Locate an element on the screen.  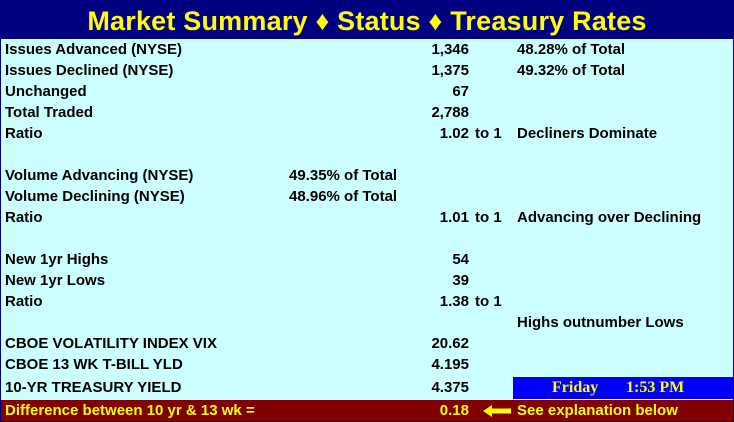
row-note: Decliners Dominate is located at coordinates (587, 133).